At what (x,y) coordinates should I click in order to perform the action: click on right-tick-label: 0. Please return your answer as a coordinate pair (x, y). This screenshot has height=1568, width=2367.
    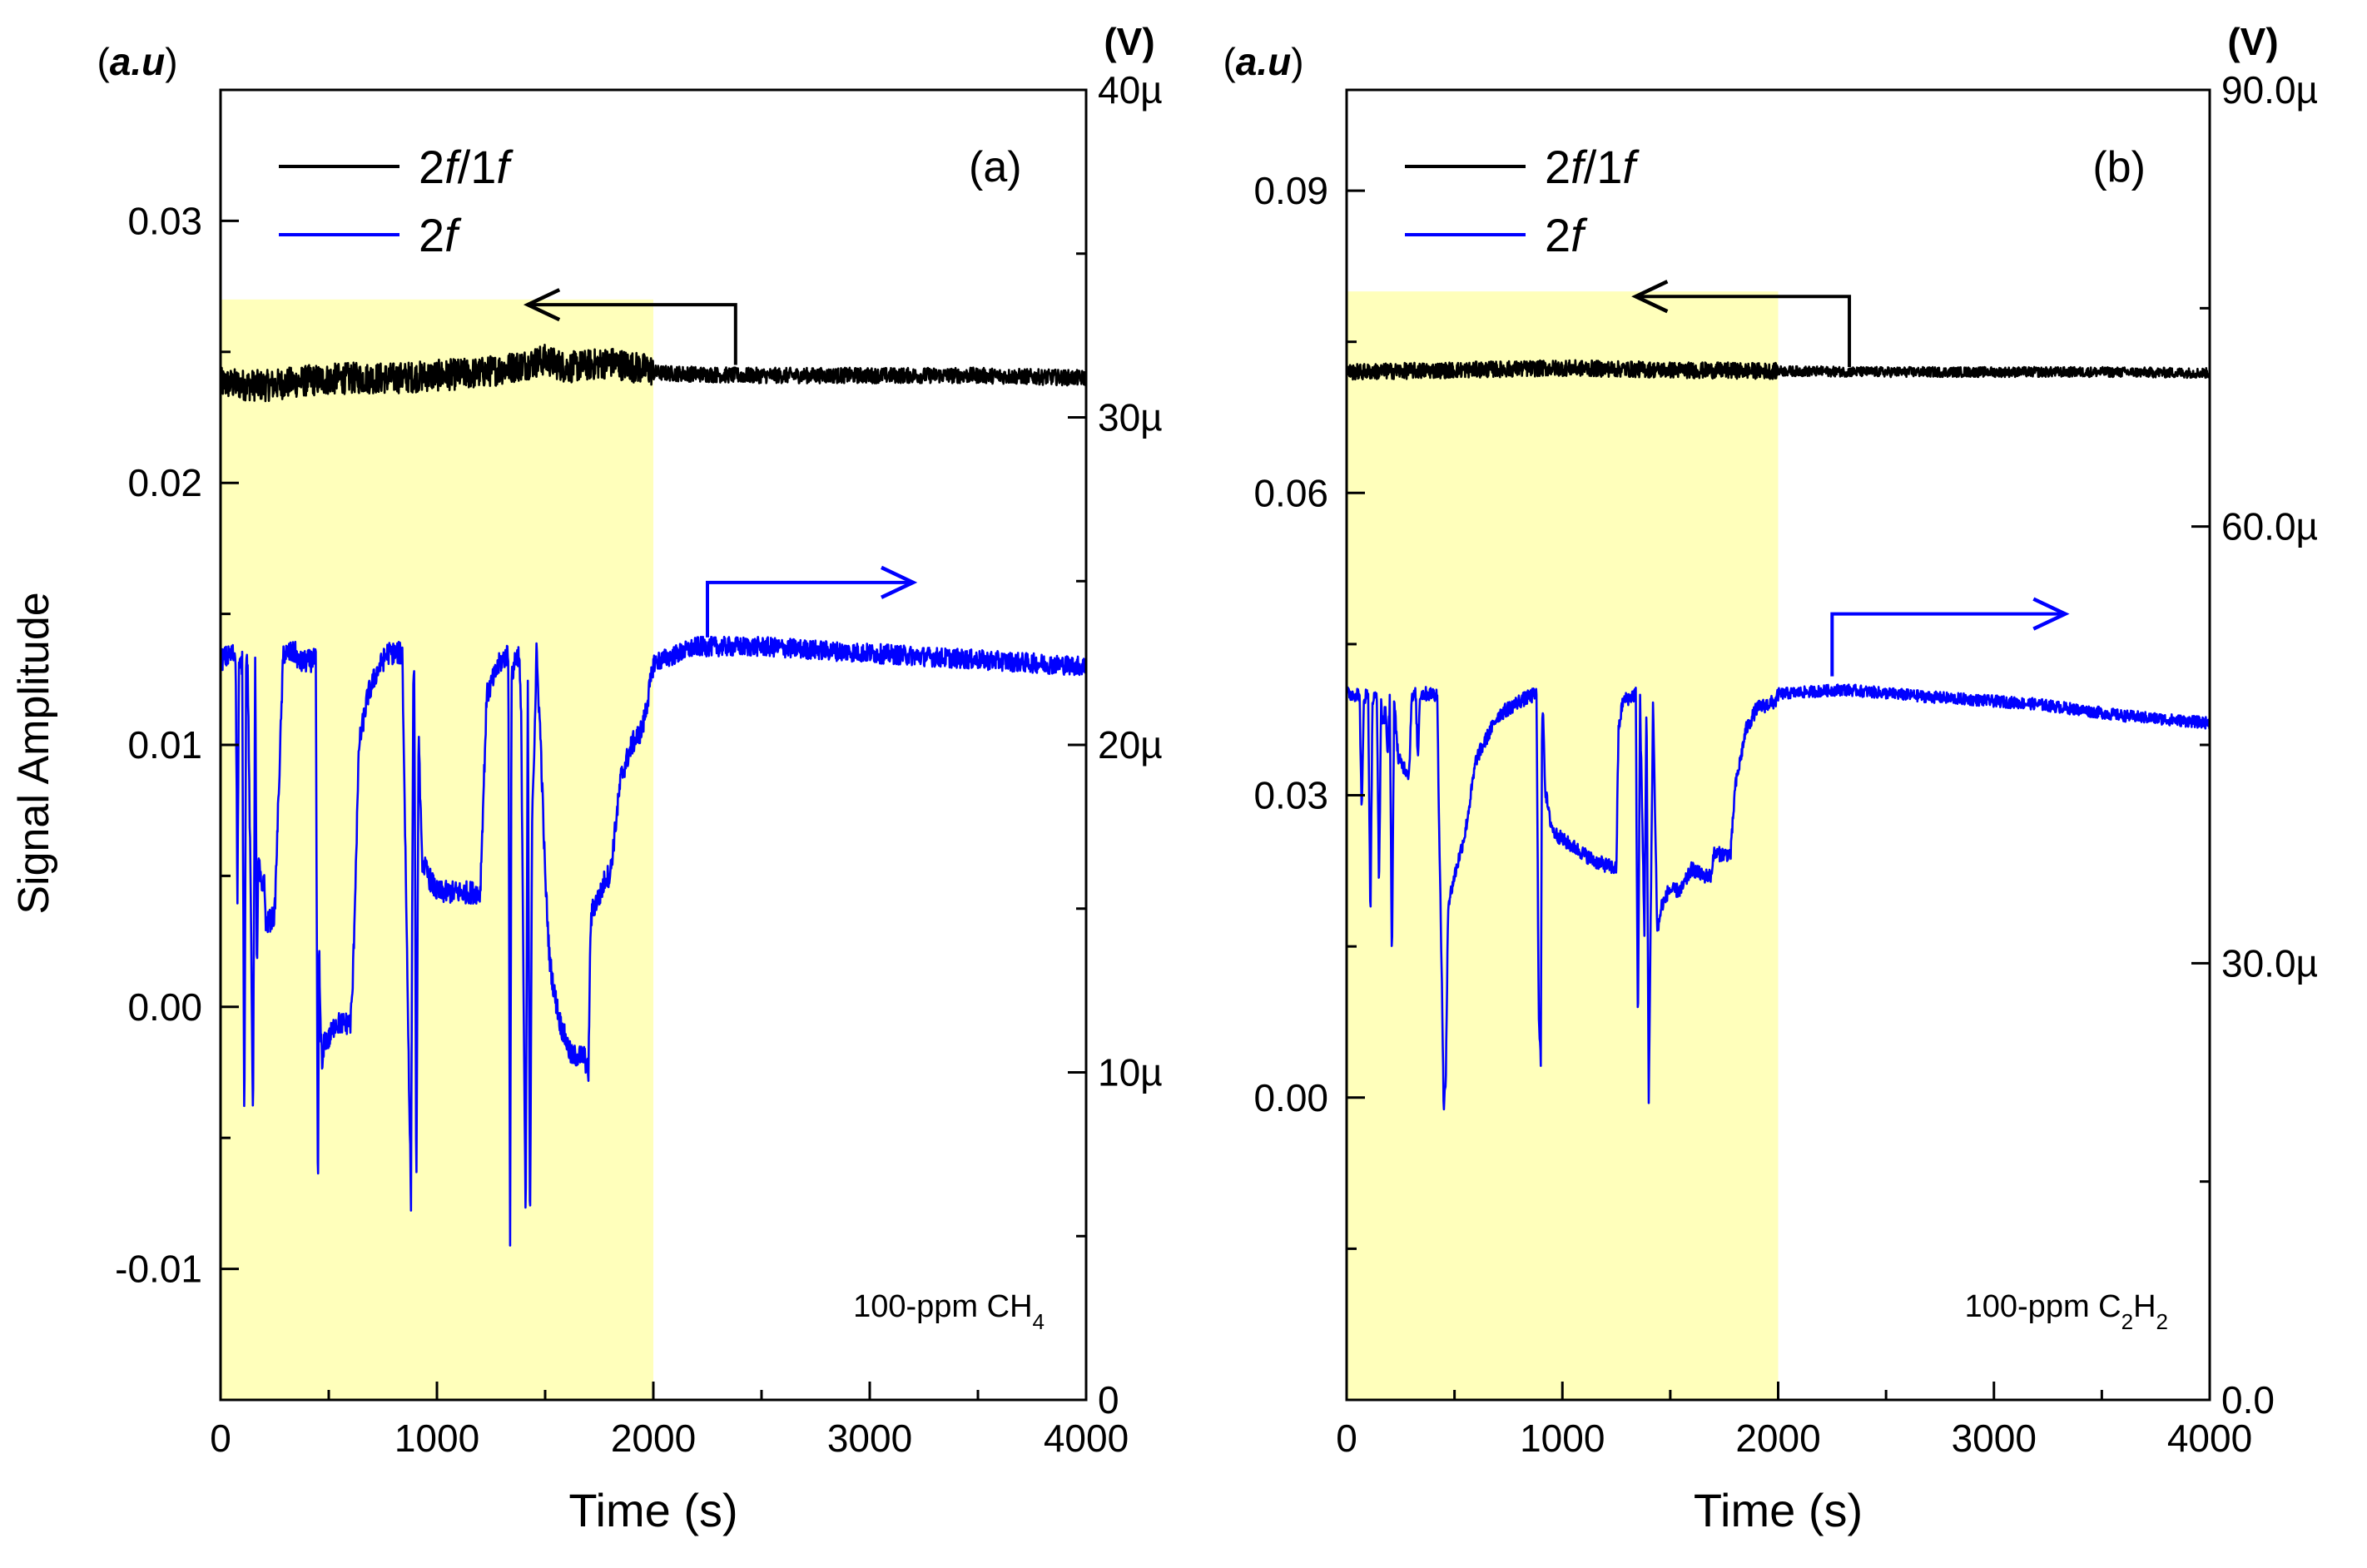
    Looking at the image, I should click on (1108, 1400).